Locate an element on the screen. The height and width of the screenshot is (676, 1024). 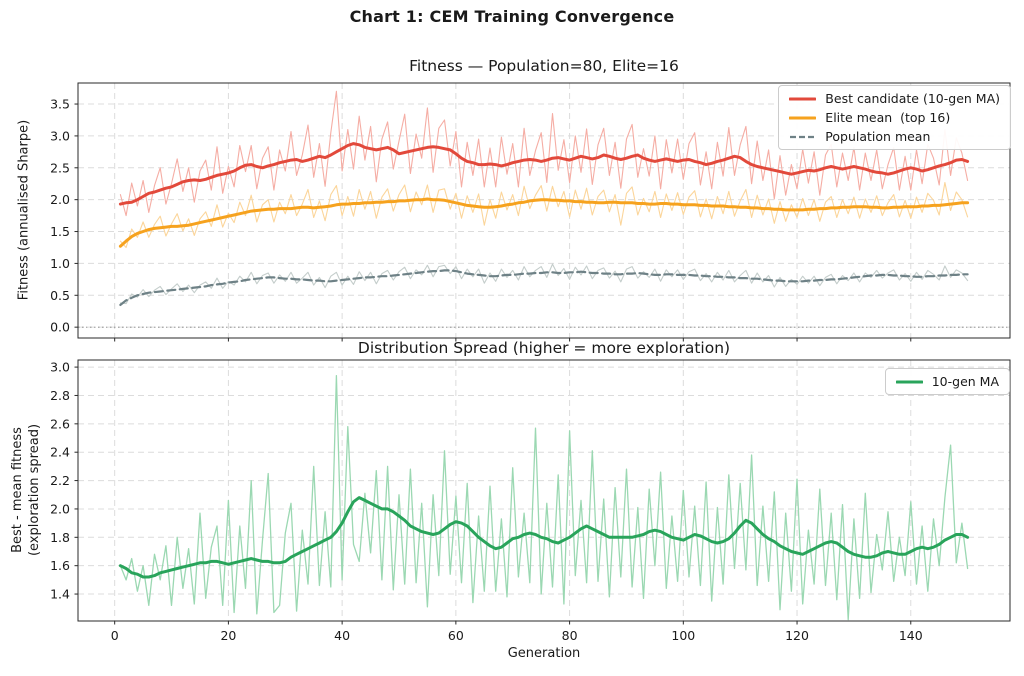
legend-label: 10-gen MA is located at coordinates (965, 381).